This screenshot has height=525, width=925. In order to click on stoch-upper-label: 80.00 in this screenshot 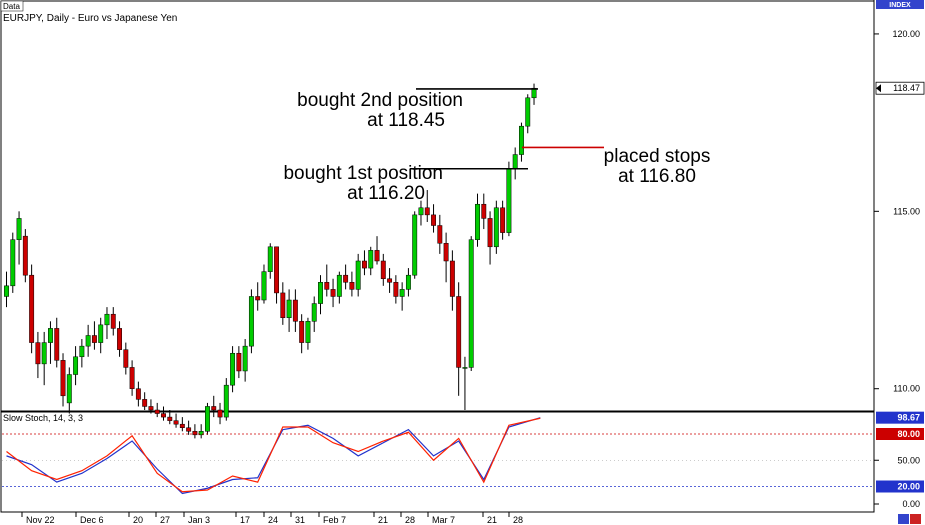, I will do `click(908, 434)`.